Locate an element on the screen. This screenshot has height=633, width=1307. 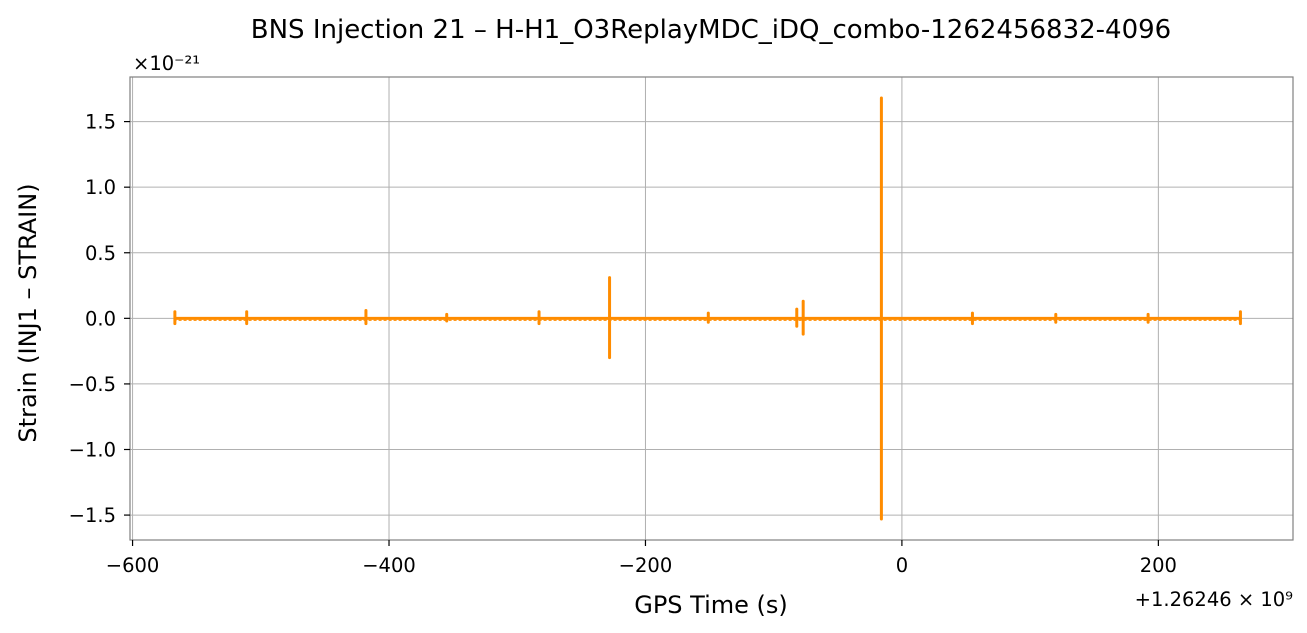
x-tick-label: −200 is located at coordinates (646, 565).